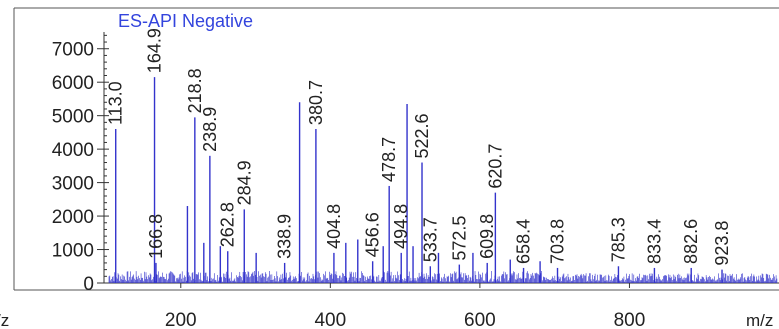 Image resolution: width=779 pixels, height=329 pixels. What do you see at coordinates (334, 226) in the screenshot?
I see `peak-label: 404.8` at bounding box center [334, 226].